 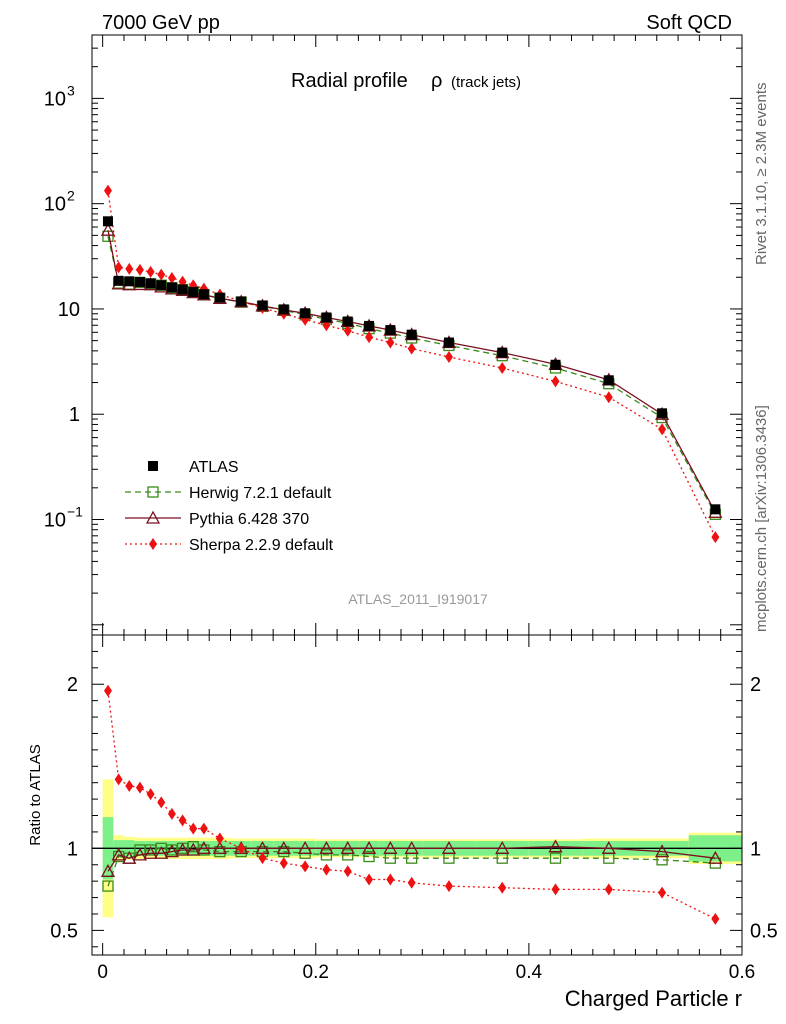 I want to click on main-ytick-label-exp: −1, so click(x=75, y=512).